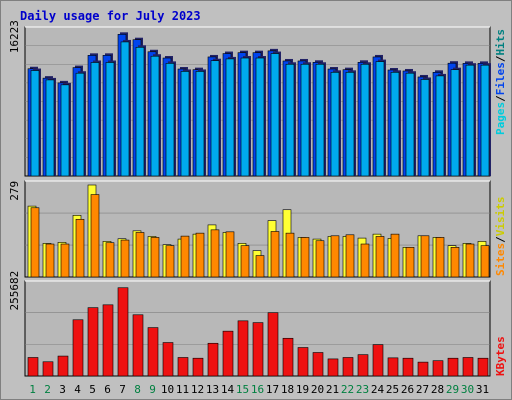  Describe the element at coordinates (422, 389) in the screenshot. I see `day-label-27: 27` at that location.